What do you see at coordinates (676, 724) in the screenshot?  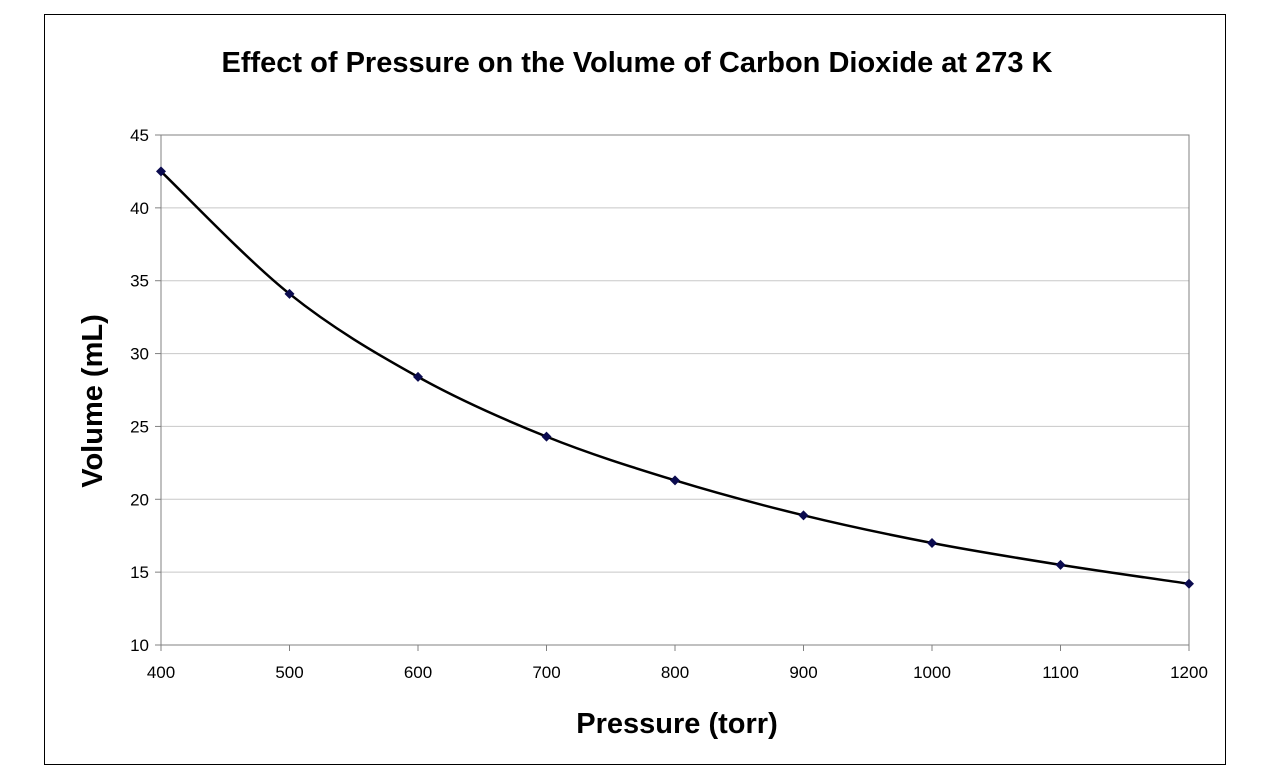 I see `x-axis-title: Pressure (torr)` at bounding box center [676, 724].